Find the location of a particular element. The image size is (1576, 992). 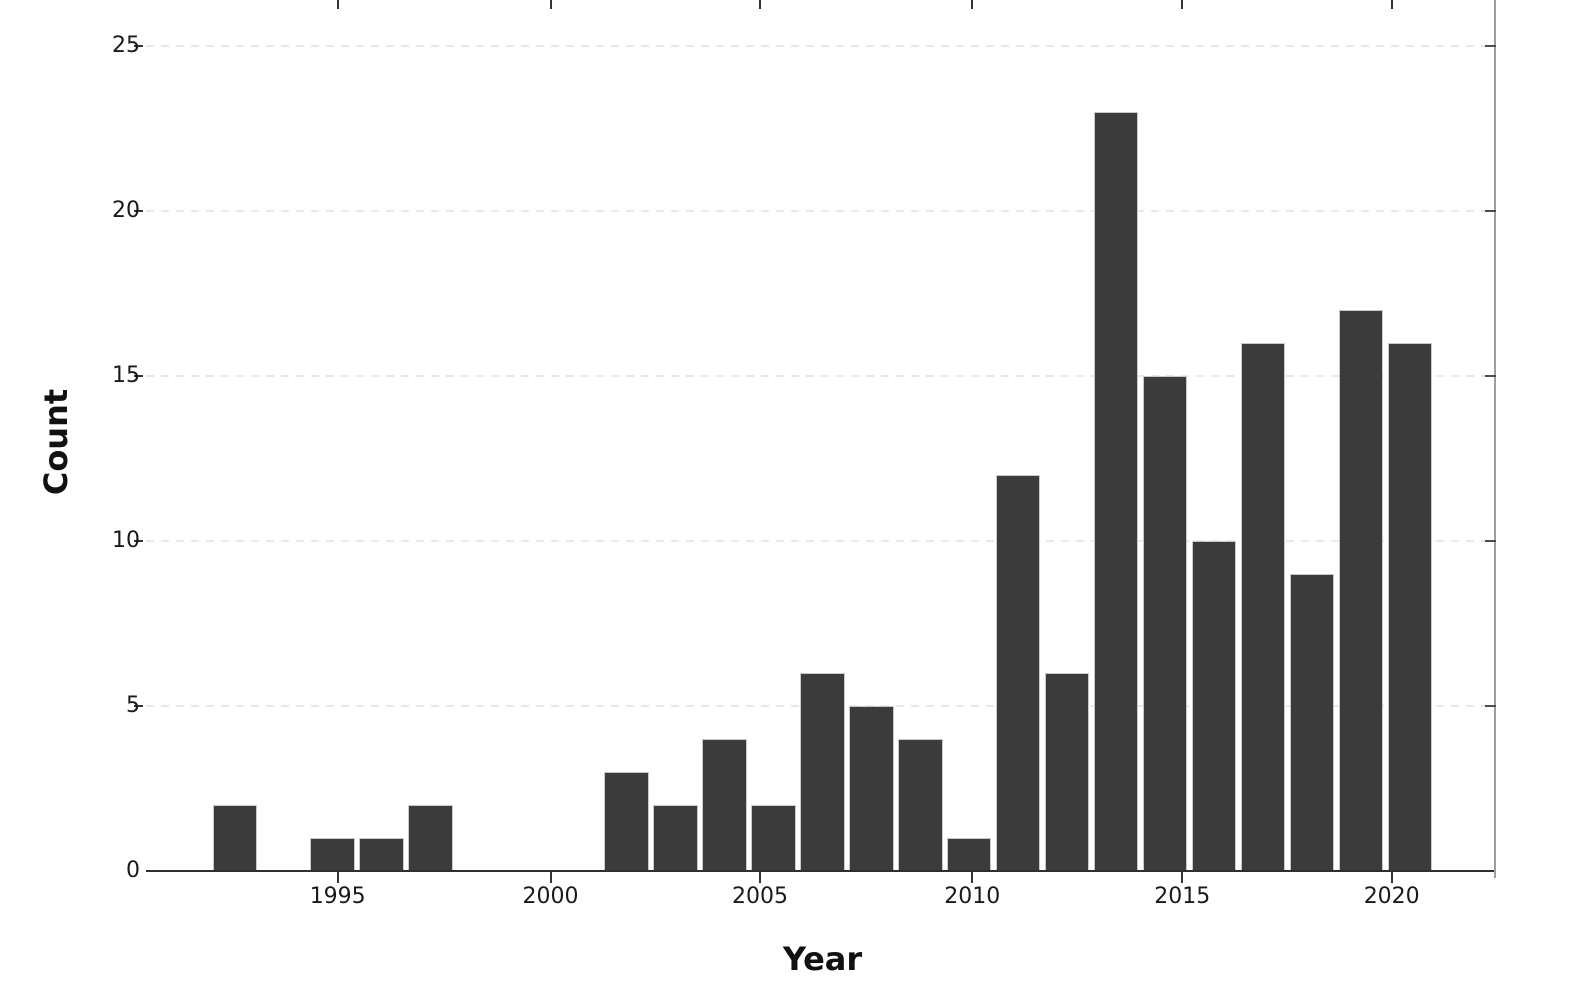

y-tick-label: 5 is located at coordinates (133, 705).